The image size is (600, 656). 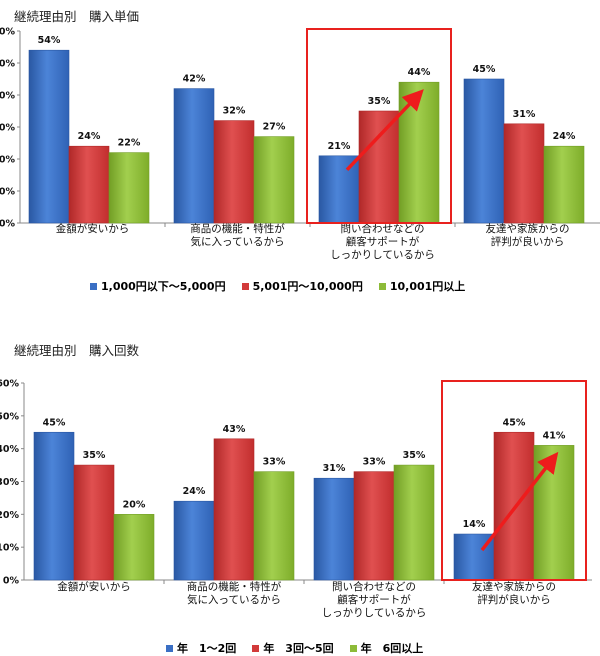 What do you see at coordinates (158, 286) in the screenshot?
I see `legend-item: 1,000円以下～5,000円` at bounding box center [158, 286].